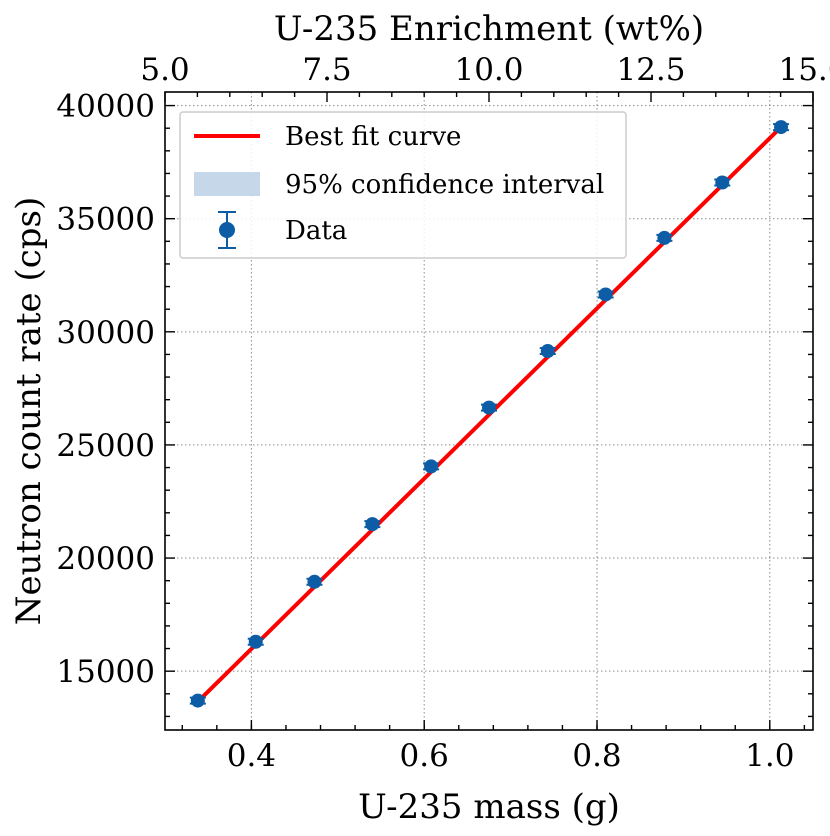 The height and width of the screenshot is (836, 830). Describe the element at coordinates (489, 807) in the screenshot. I see `x-axis-title: U-235 mass (g)` at that location.